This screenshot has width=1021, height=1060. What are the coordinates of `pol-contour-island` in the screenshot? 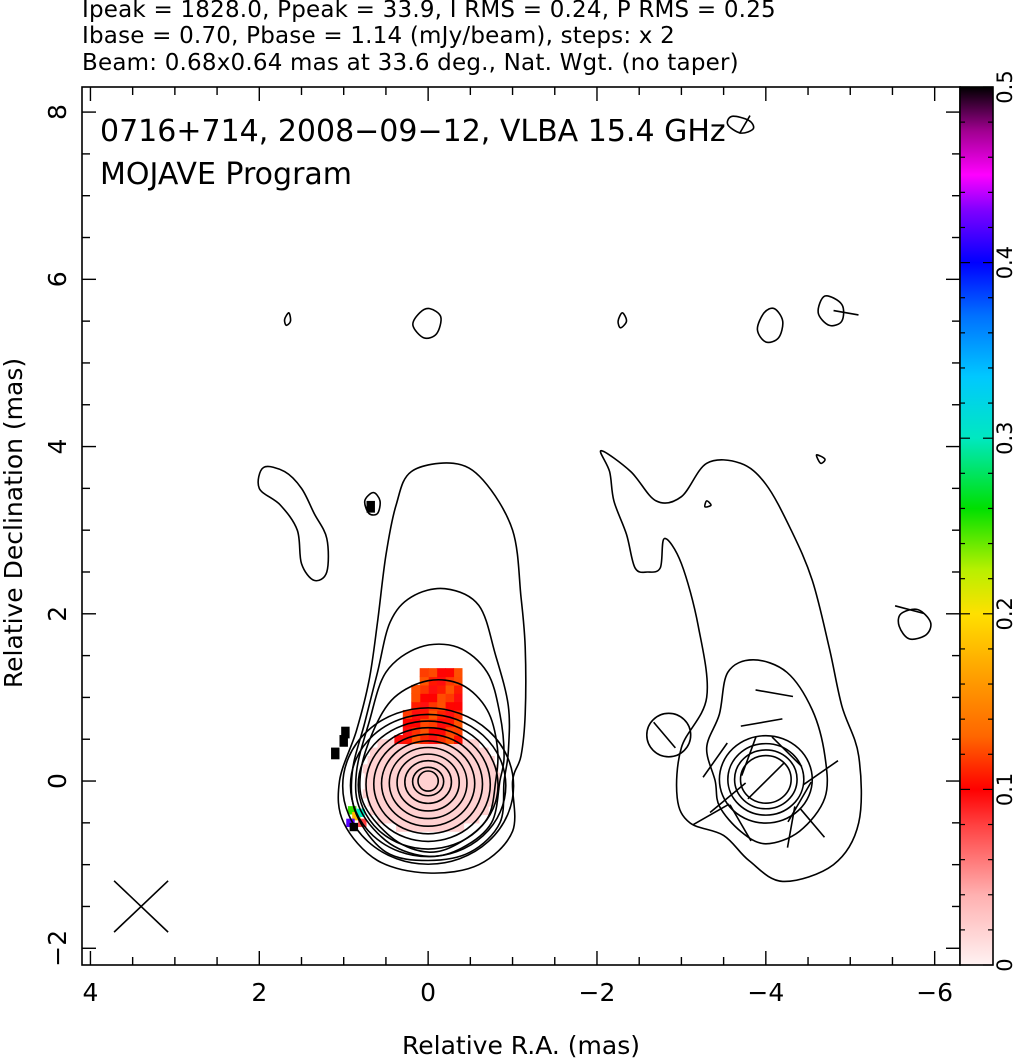 It's located at (622, 320).